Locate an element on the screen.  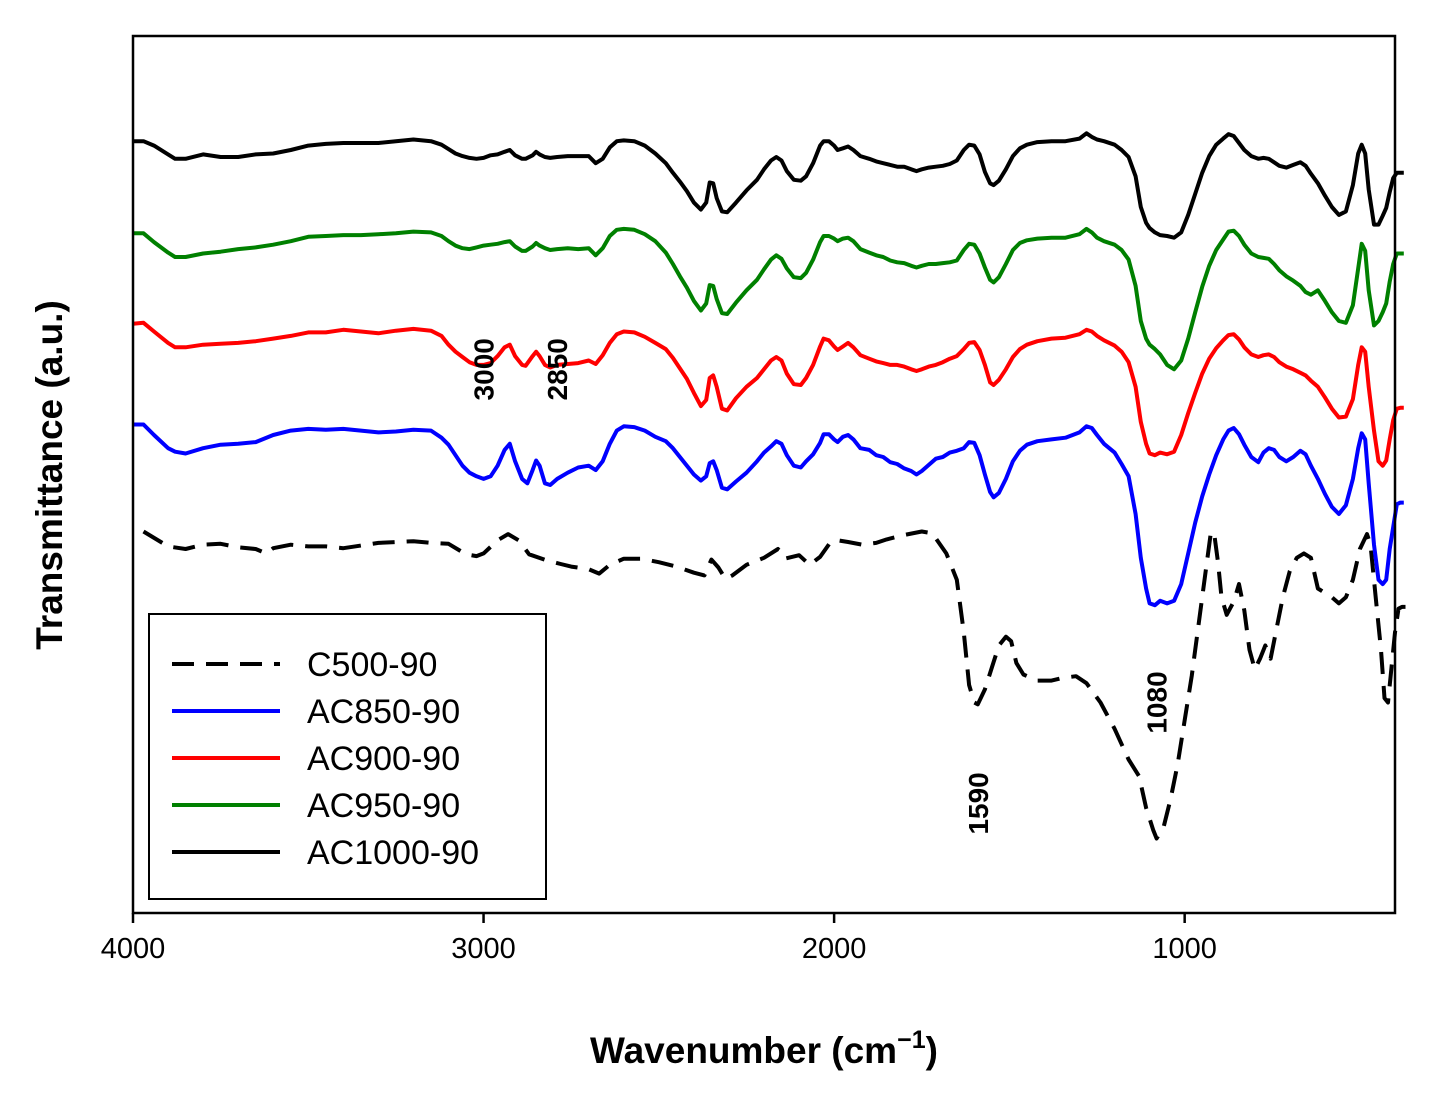
annotation-1080: 1080 is located at coordinates (1157, 702).